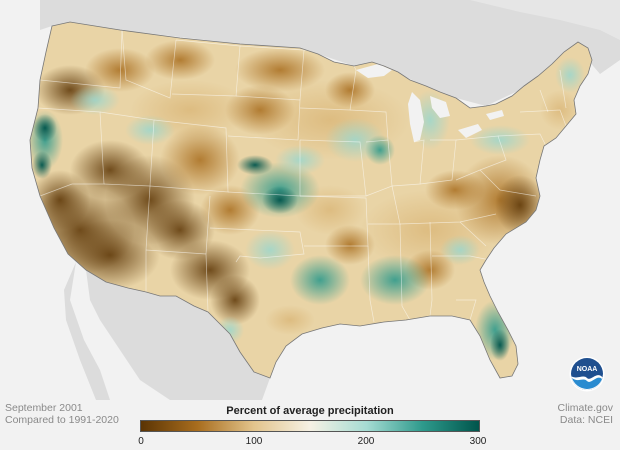 This screenshot has width=620, height=450. I want to click on noaa-logo-icon: NOAA, so click(587, 374).